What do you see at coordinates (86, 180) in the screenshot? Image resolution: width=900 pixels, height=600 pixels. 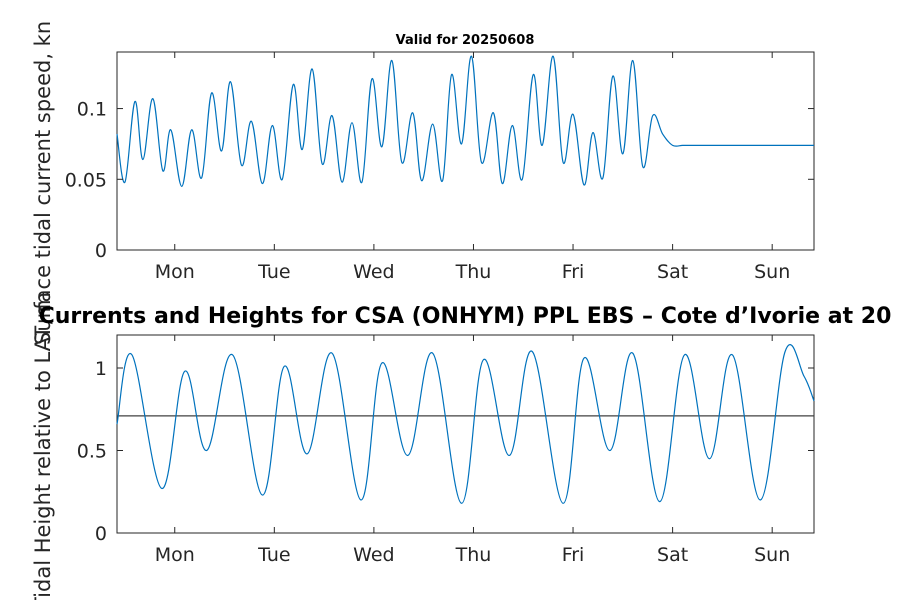 I see `current-speed-y-tick-label: 0.05` at bounding box center [86, 180].